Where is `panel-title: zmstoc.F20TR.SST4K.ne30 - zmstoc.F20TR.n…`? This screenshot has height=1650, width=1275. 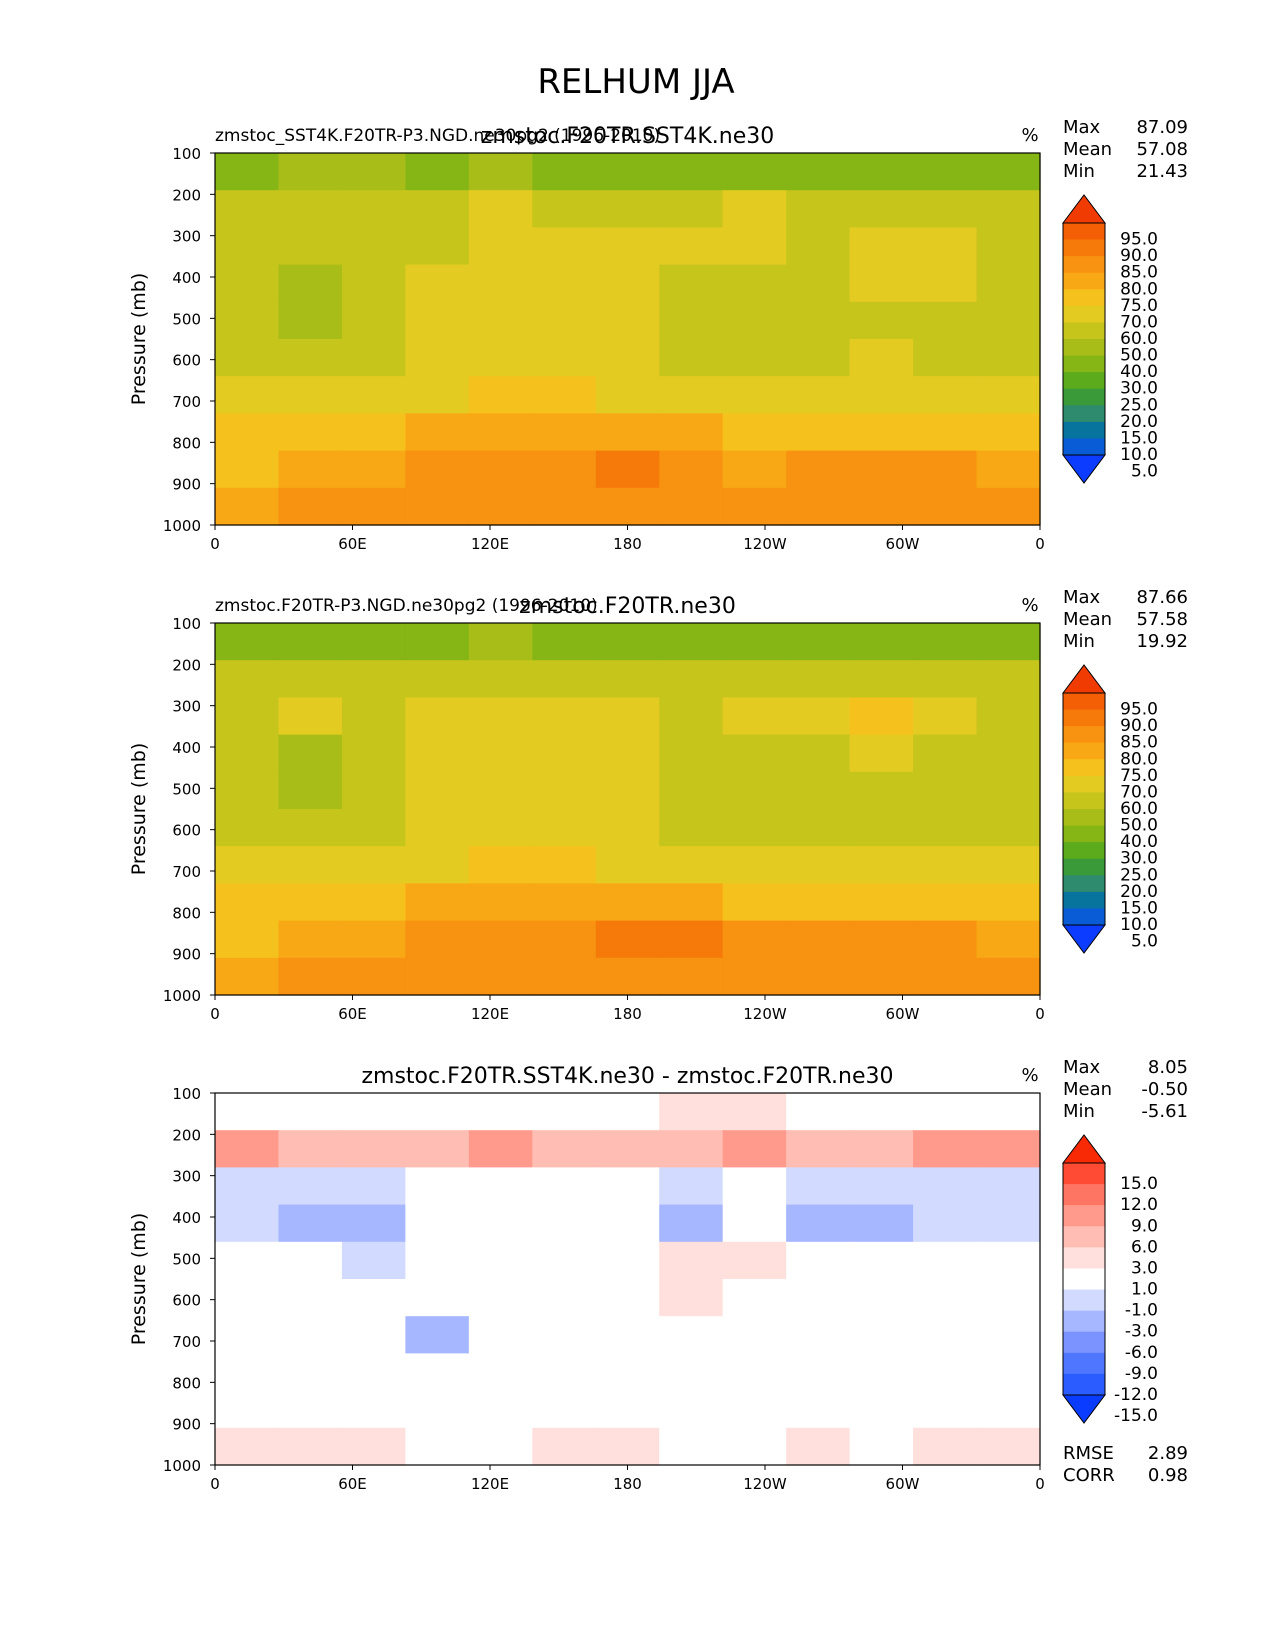
panel-title: zmstoc.F20TR.SST4K.ne30 - zmstoc.F20TR.n… is located at coordinates (627, 1076).